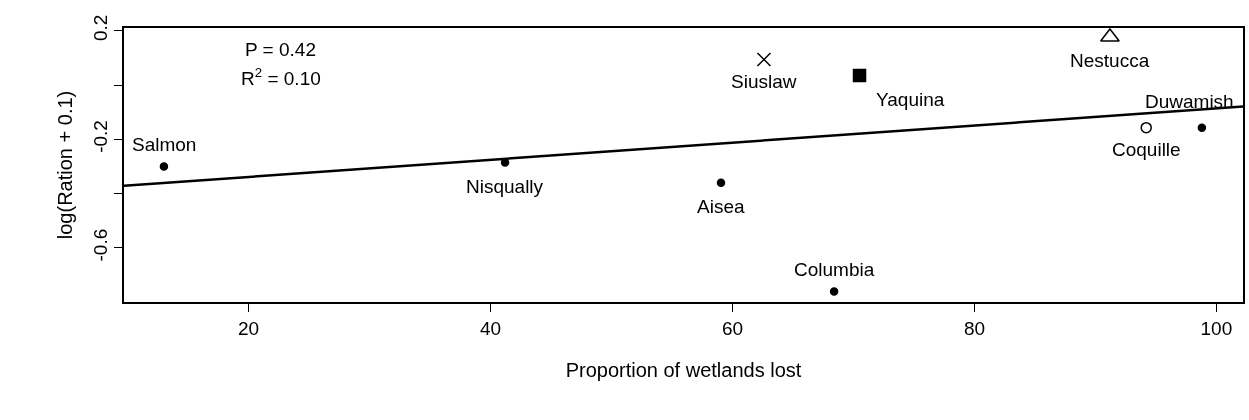  Describe the element at coordinates (910, 99) in the screenshot. I see `series-label: Yaquina` at that location.